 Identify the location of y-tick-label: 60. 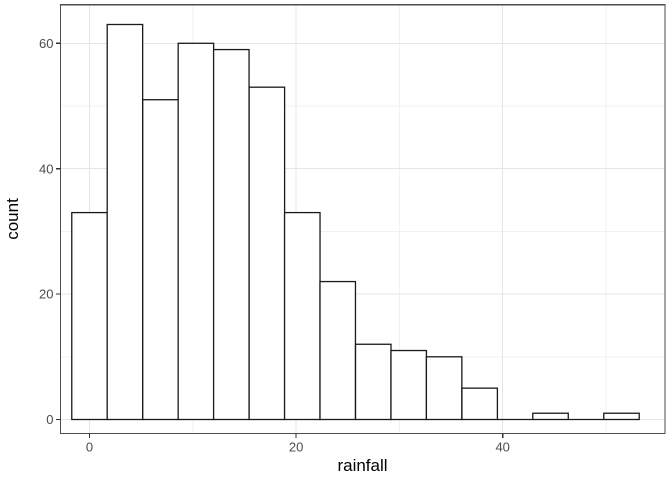
(46, 43).